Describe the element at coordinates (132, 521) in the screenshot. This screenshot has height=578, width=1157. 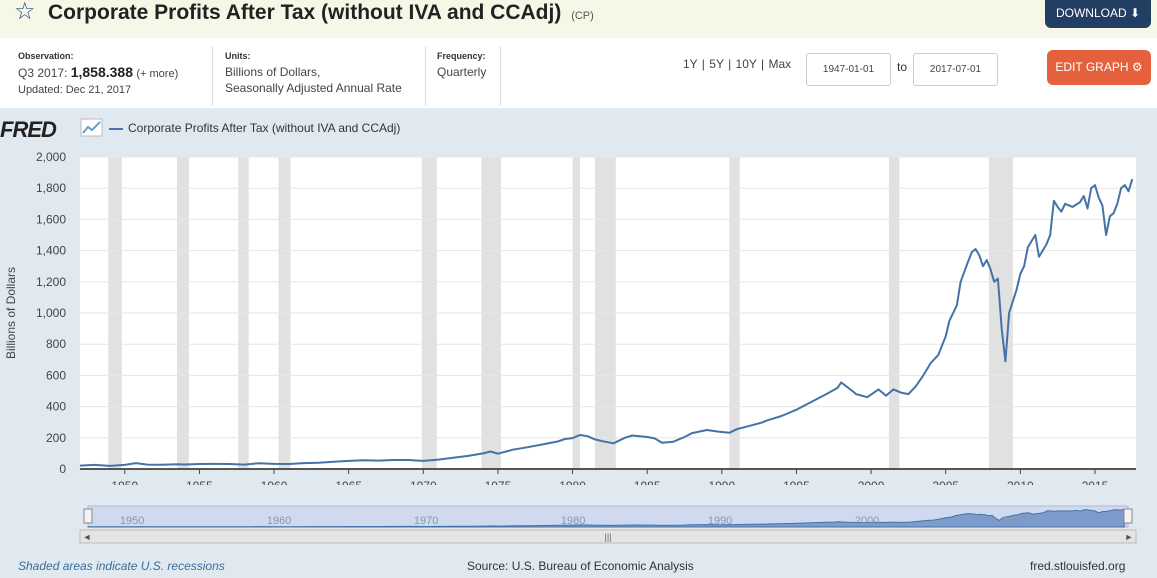
I see `navigator-tick-label: 1950` at that location.